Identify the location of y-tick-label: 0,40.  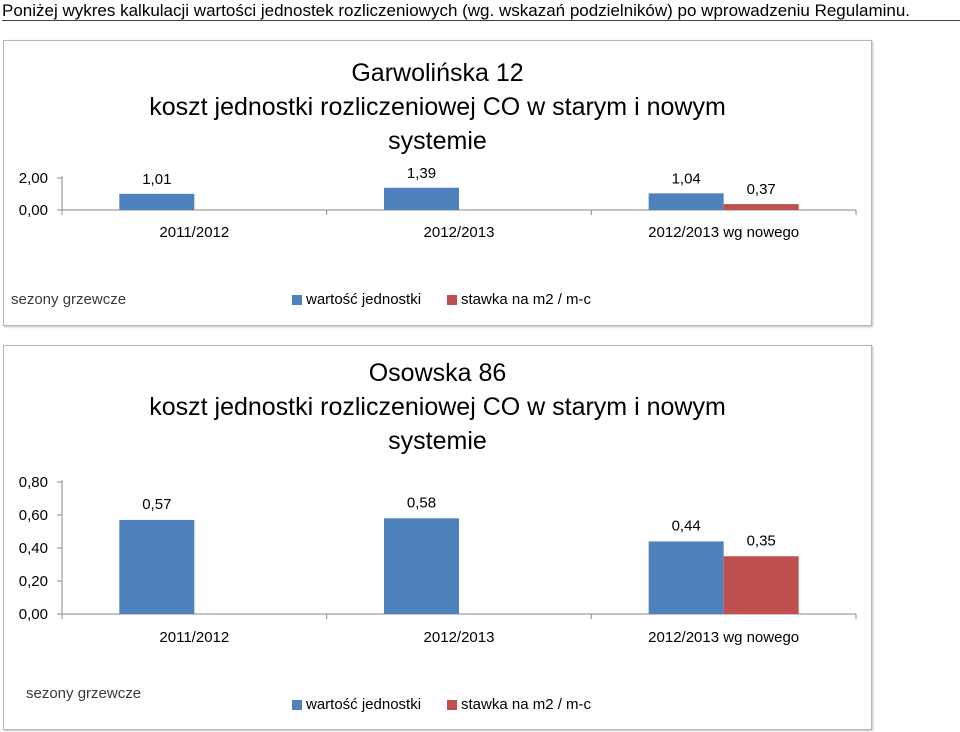
(33, 548).